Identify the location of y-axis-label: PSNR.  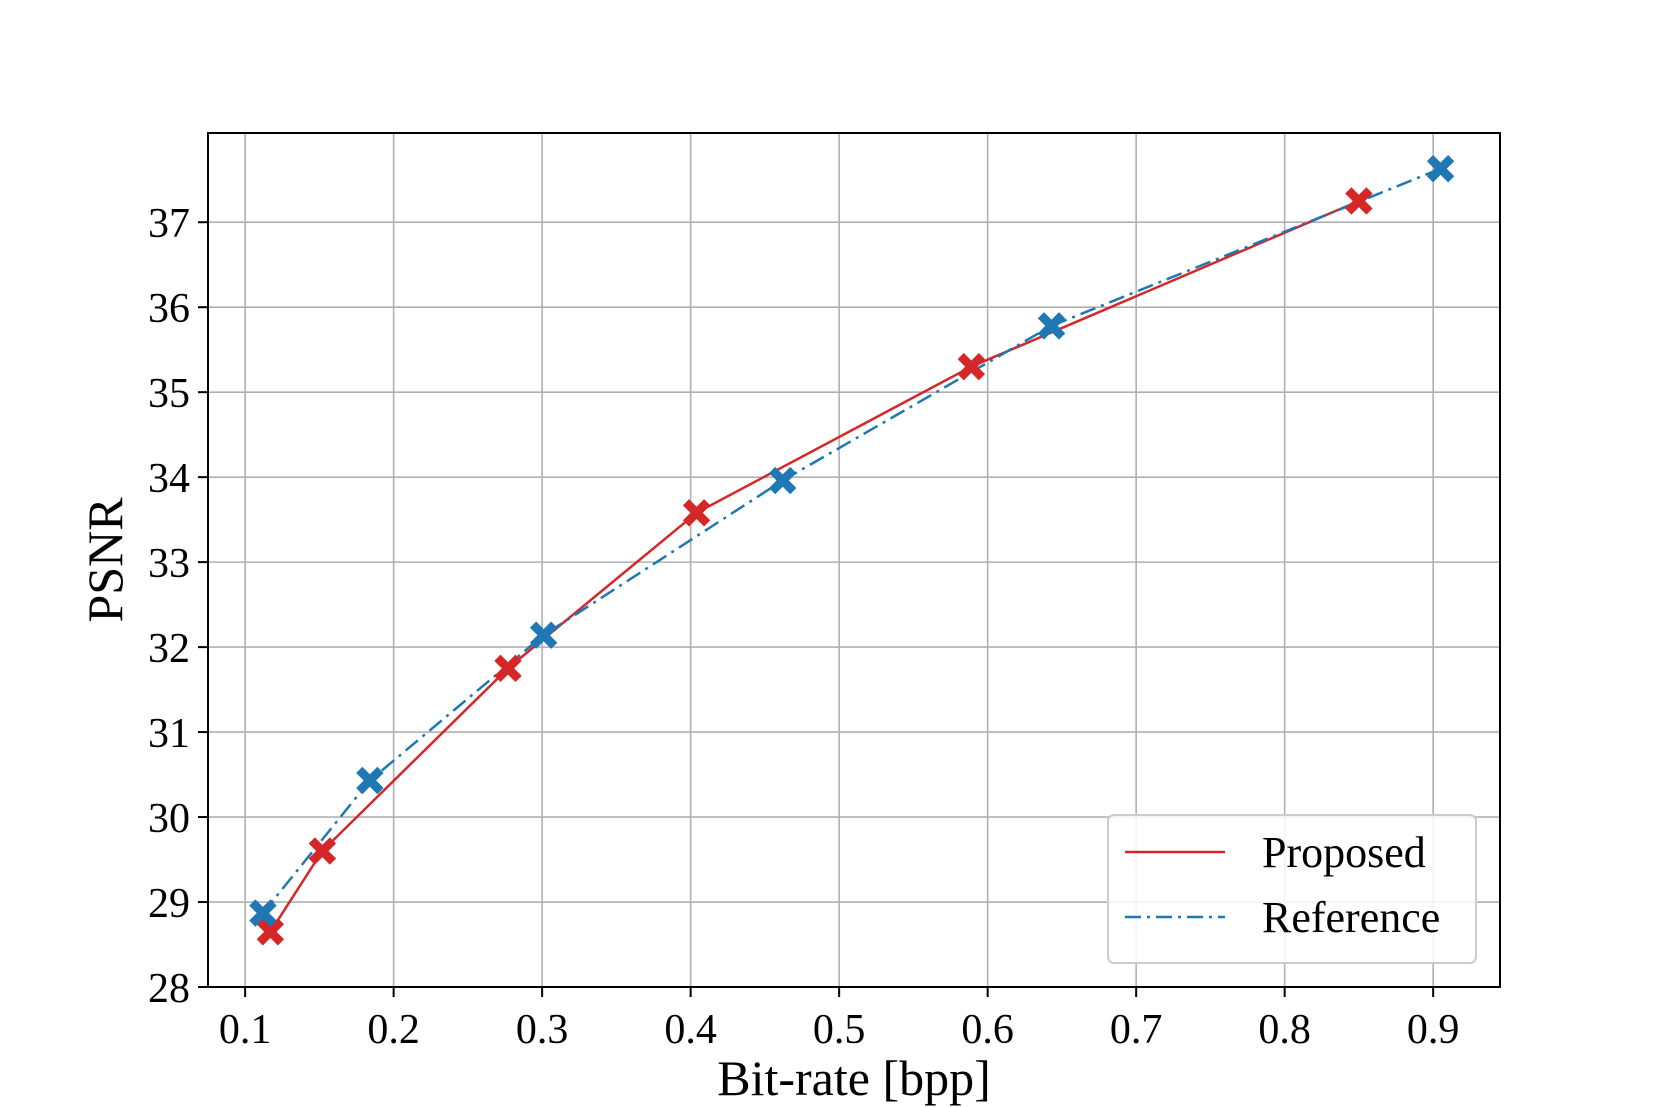
(105, 560).